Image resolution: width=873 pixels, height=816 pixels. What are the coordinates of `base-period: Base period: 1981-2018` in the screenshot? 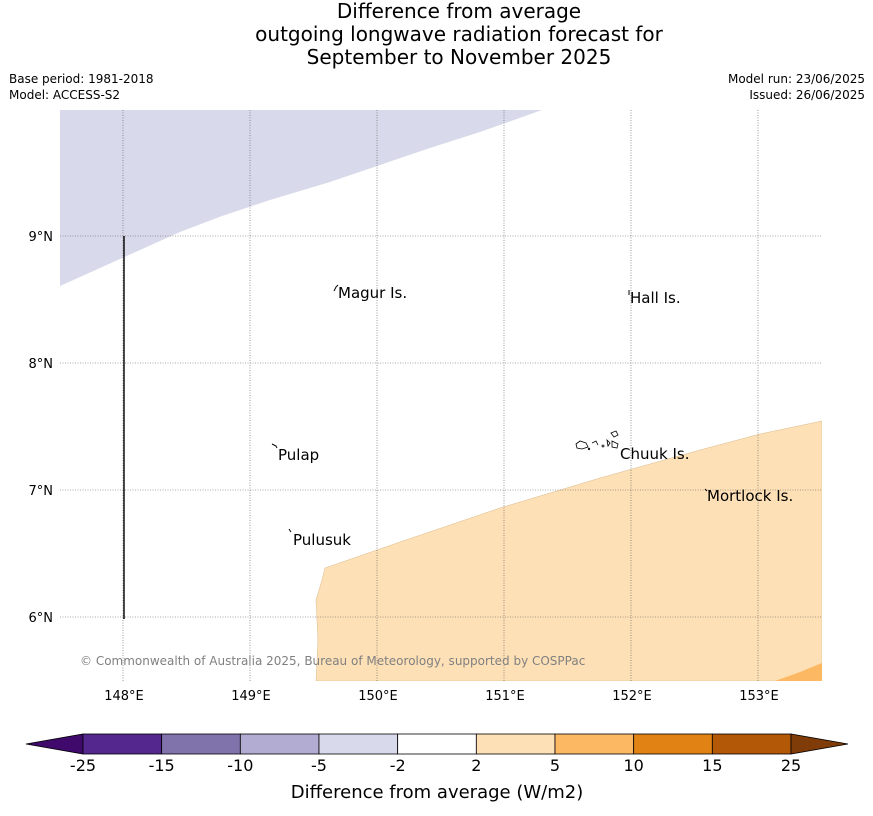 It's located at (81, 79).